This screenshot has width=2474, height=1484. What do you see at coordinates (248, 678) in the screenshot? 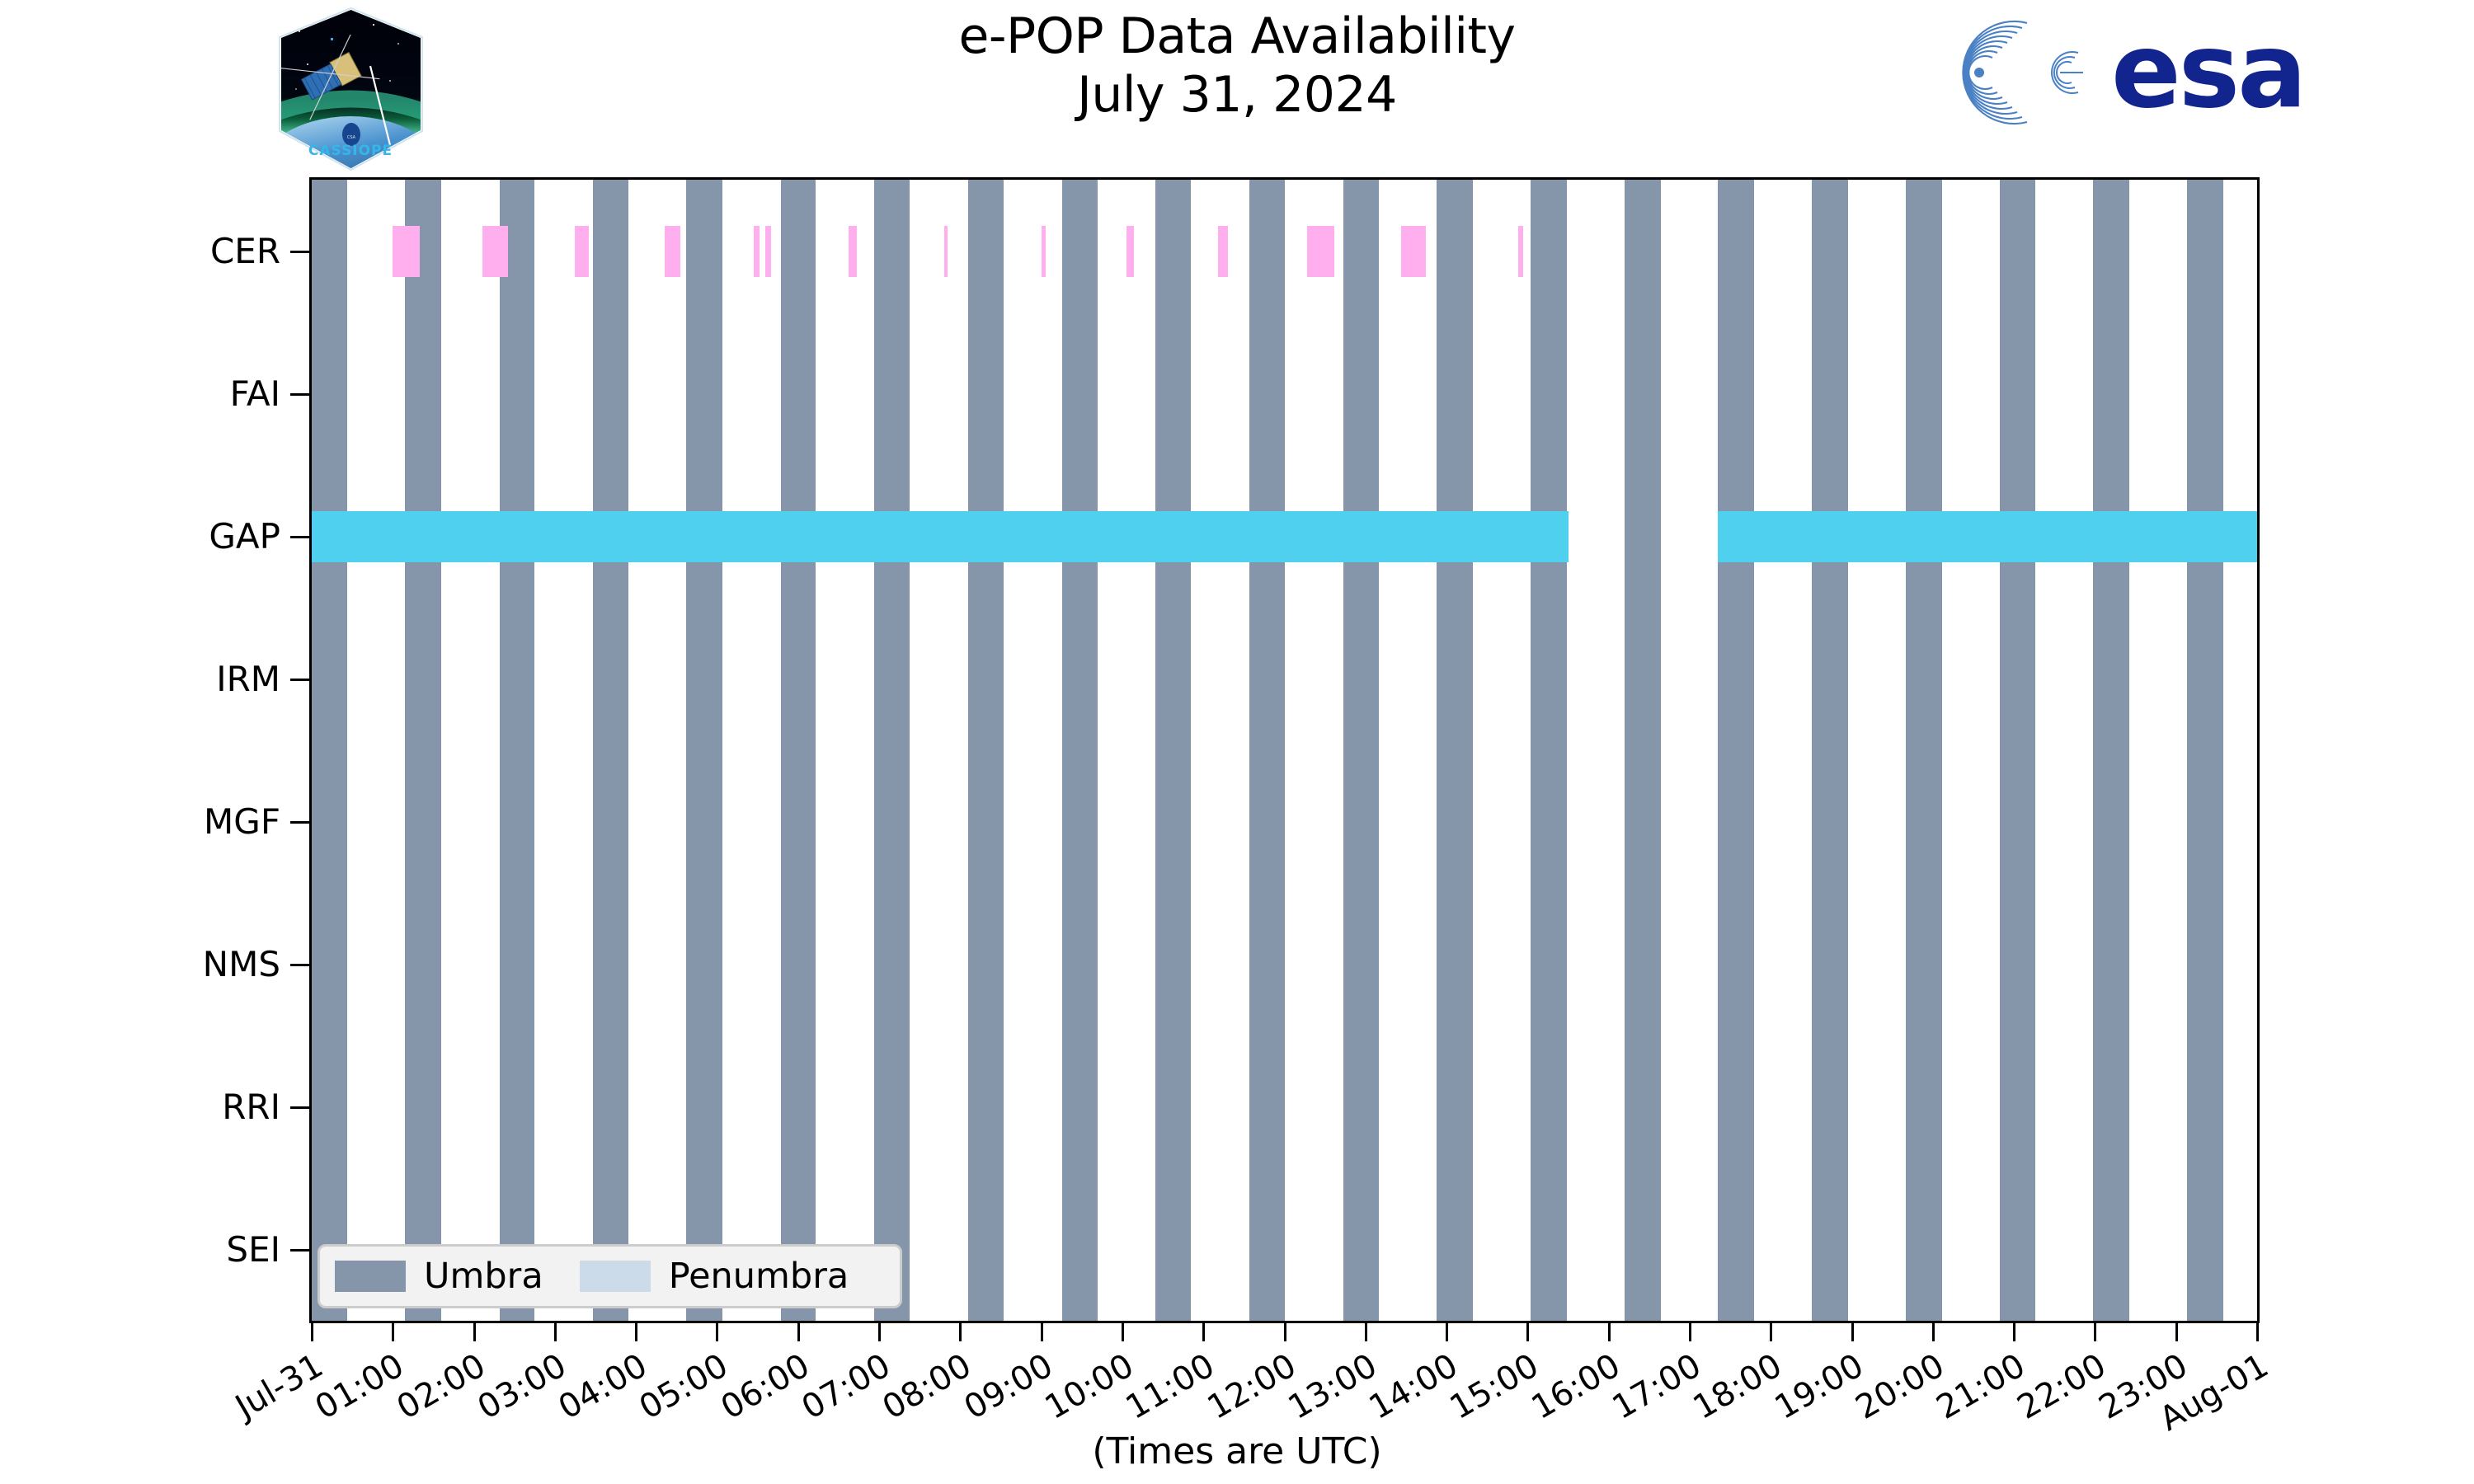
I see `y-tick-label-irm: IRM` at bounding box center [248, 678].